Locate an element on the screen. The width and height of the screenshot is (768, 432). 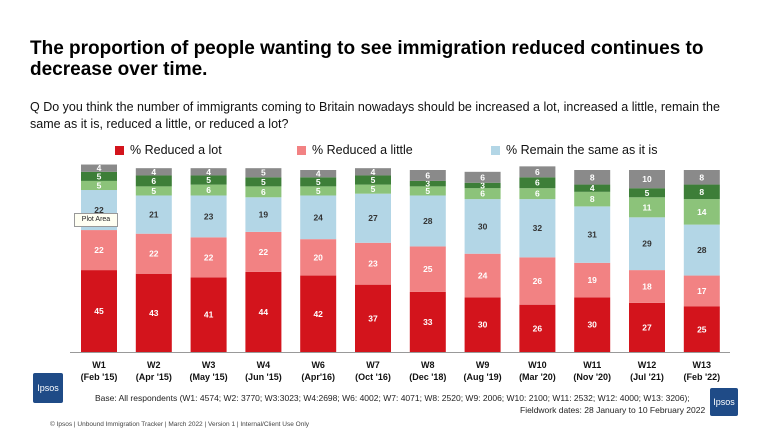
data-label: 31 is located at coordinates (592, 235).